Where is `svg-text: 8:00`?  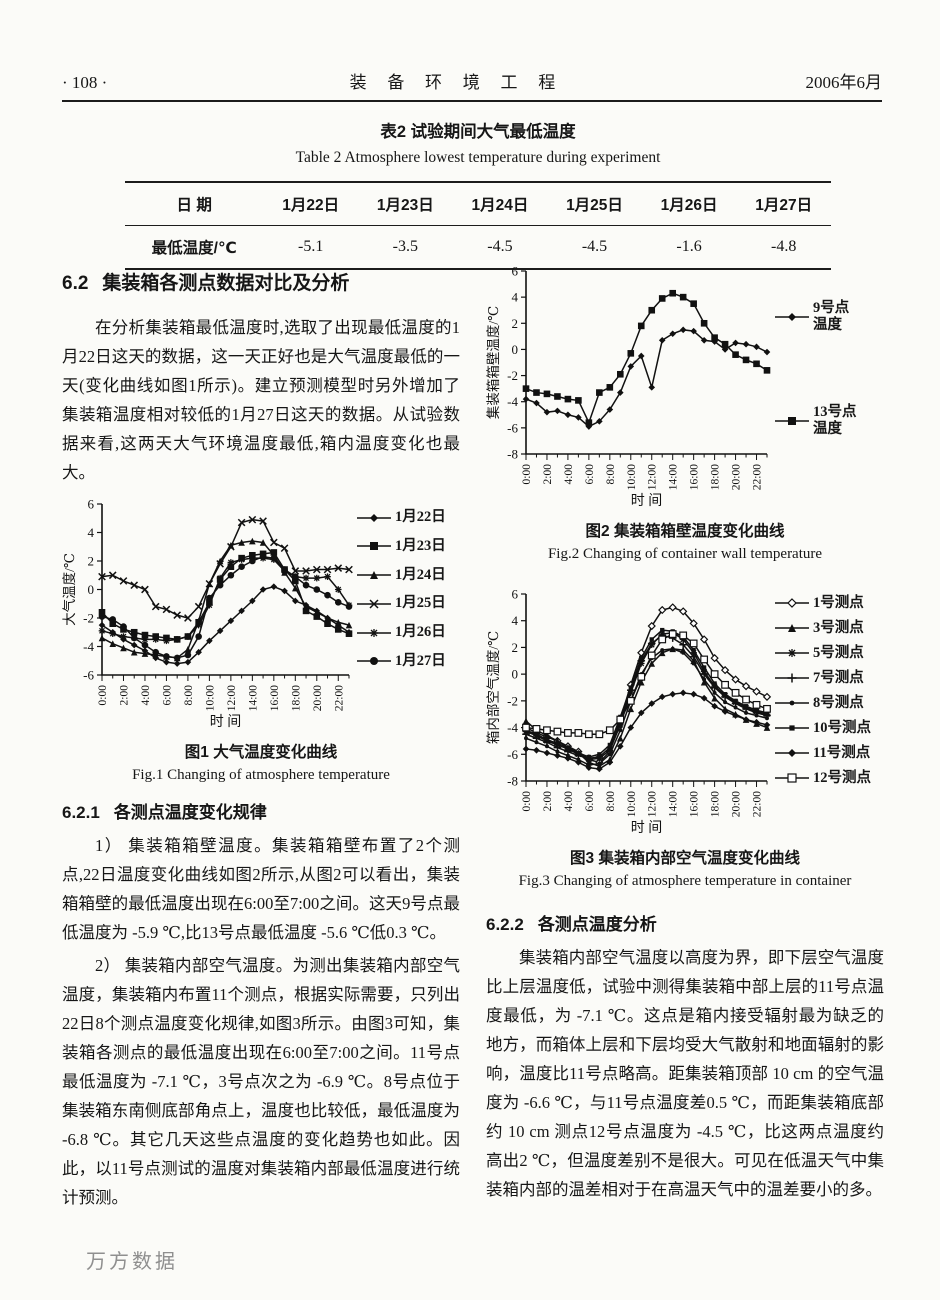 svg-text: 8:00 is located at coordinates (611, 474).